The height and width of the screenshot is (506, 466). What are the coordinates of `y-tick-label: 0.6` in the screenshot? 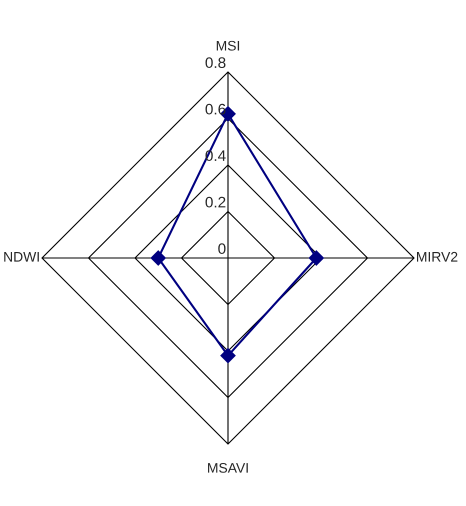 It's located at (216, 109).